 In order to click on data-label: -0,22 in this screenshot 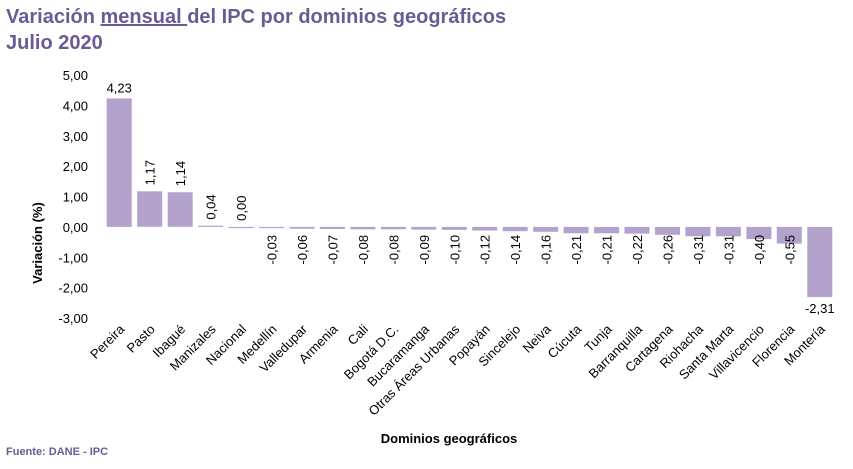, I will do `click(637, 250)`.